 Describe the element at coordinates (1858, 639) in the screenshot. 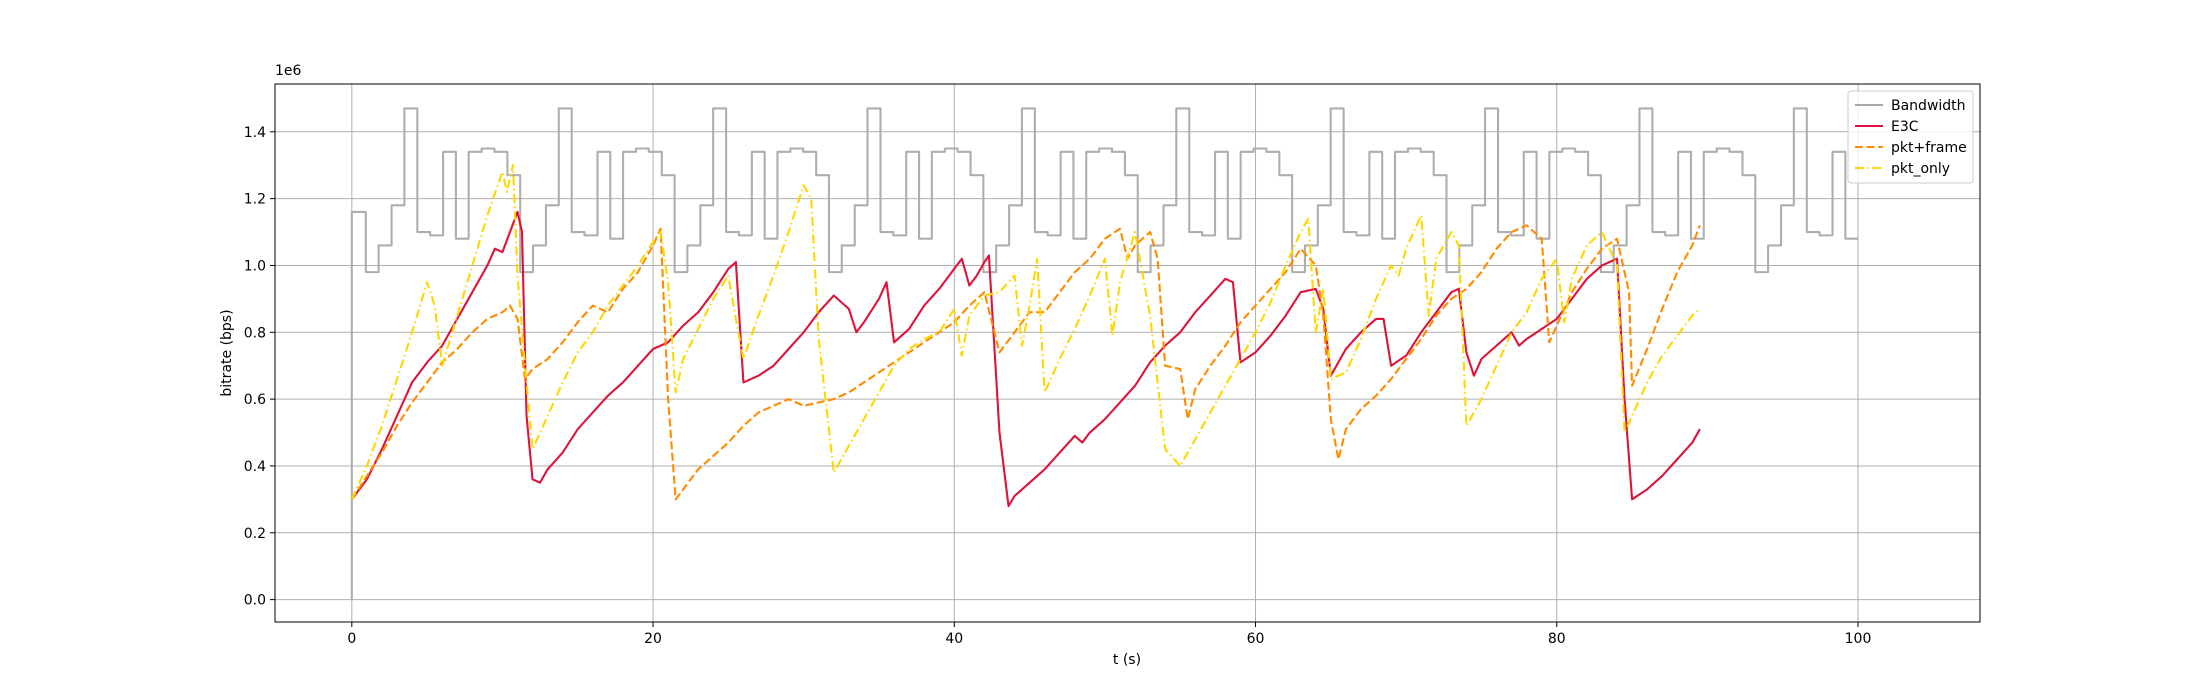

I see `x-tick-label: 100` at that location.